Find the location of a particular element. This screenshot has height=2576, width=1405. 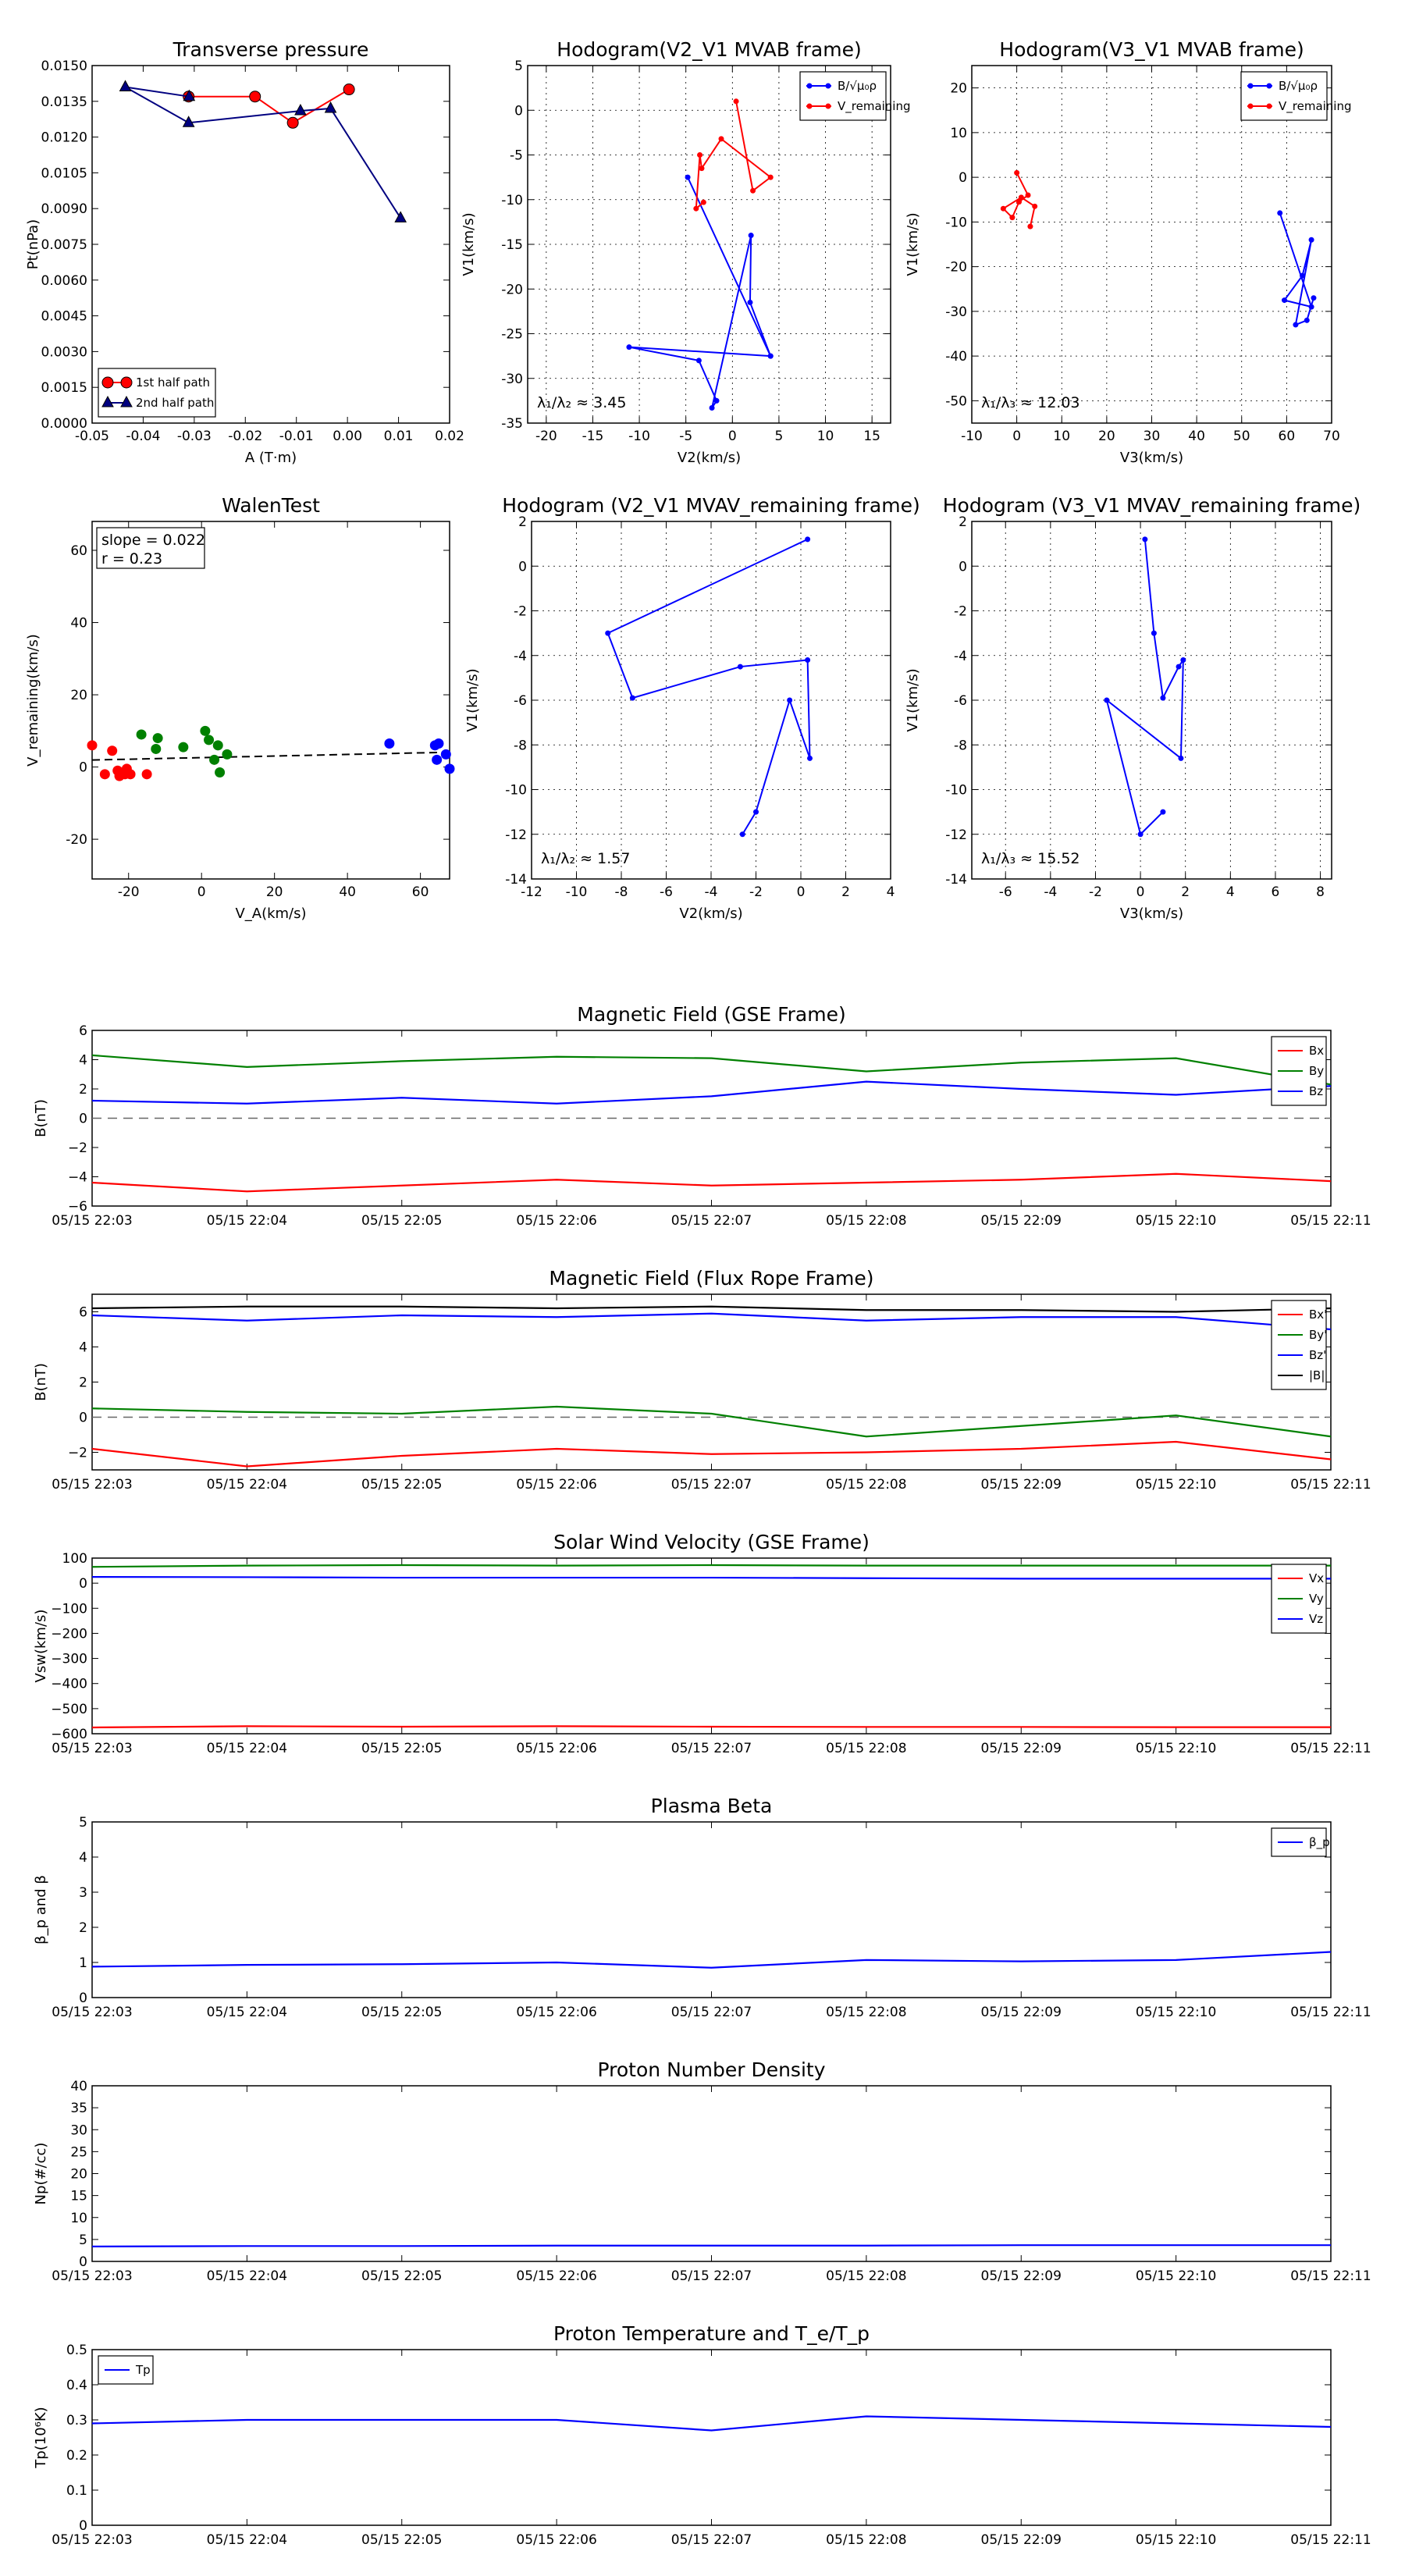

h2-ytick-label: -50 is located at coordinates (956, 401).